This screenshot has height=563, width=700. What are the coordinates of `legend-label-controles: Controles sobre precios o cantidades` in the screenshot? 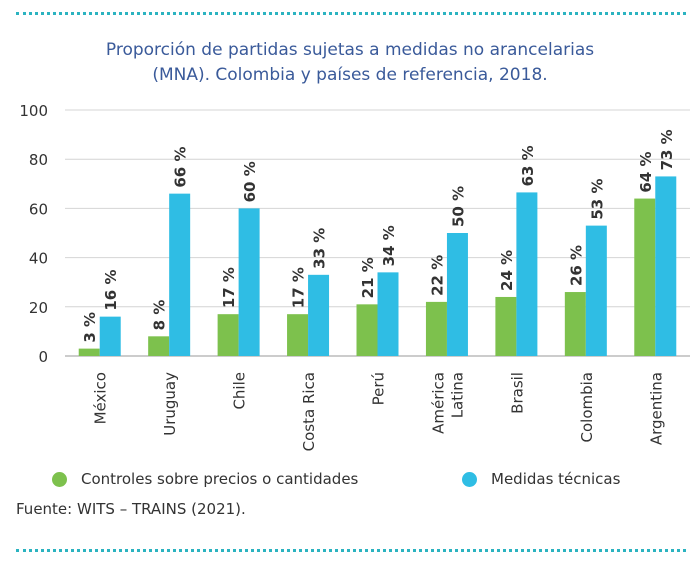 It's located at (220, 479).